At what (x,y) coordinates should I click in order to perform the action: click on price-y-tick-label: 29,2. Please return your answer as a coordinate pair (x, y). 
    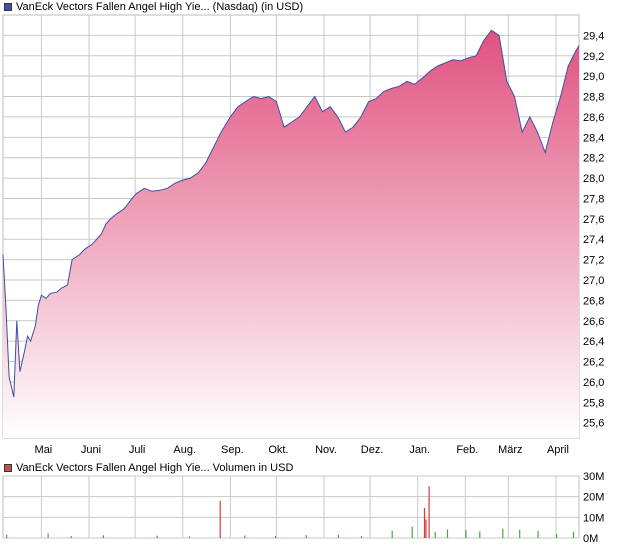
    Looking at the image, I should click on (593, 57).